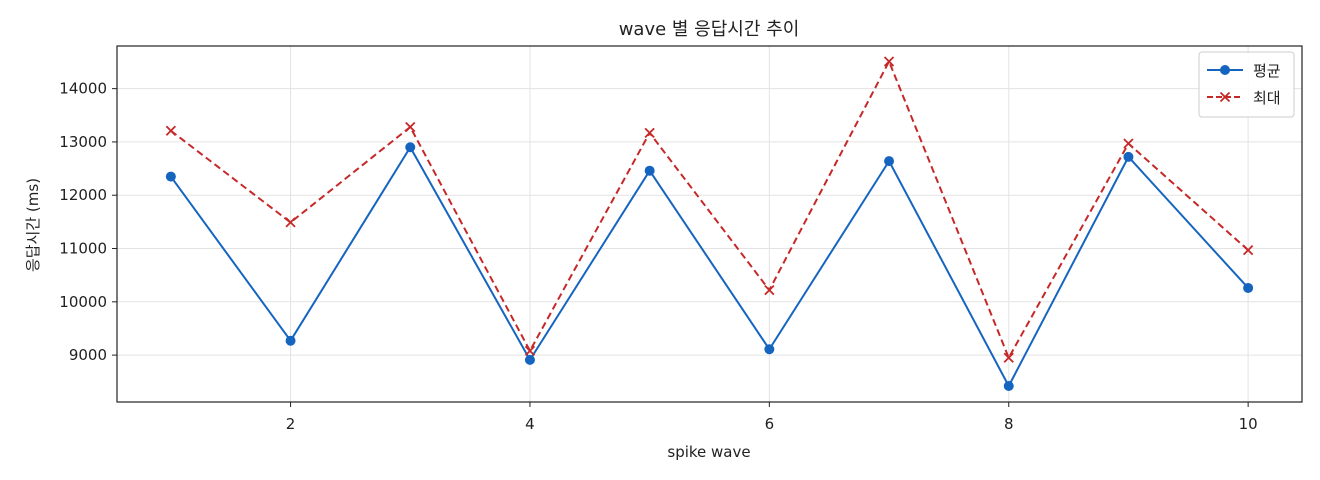  I want to click on x-axis-label: spike wave, so click(708, 452).